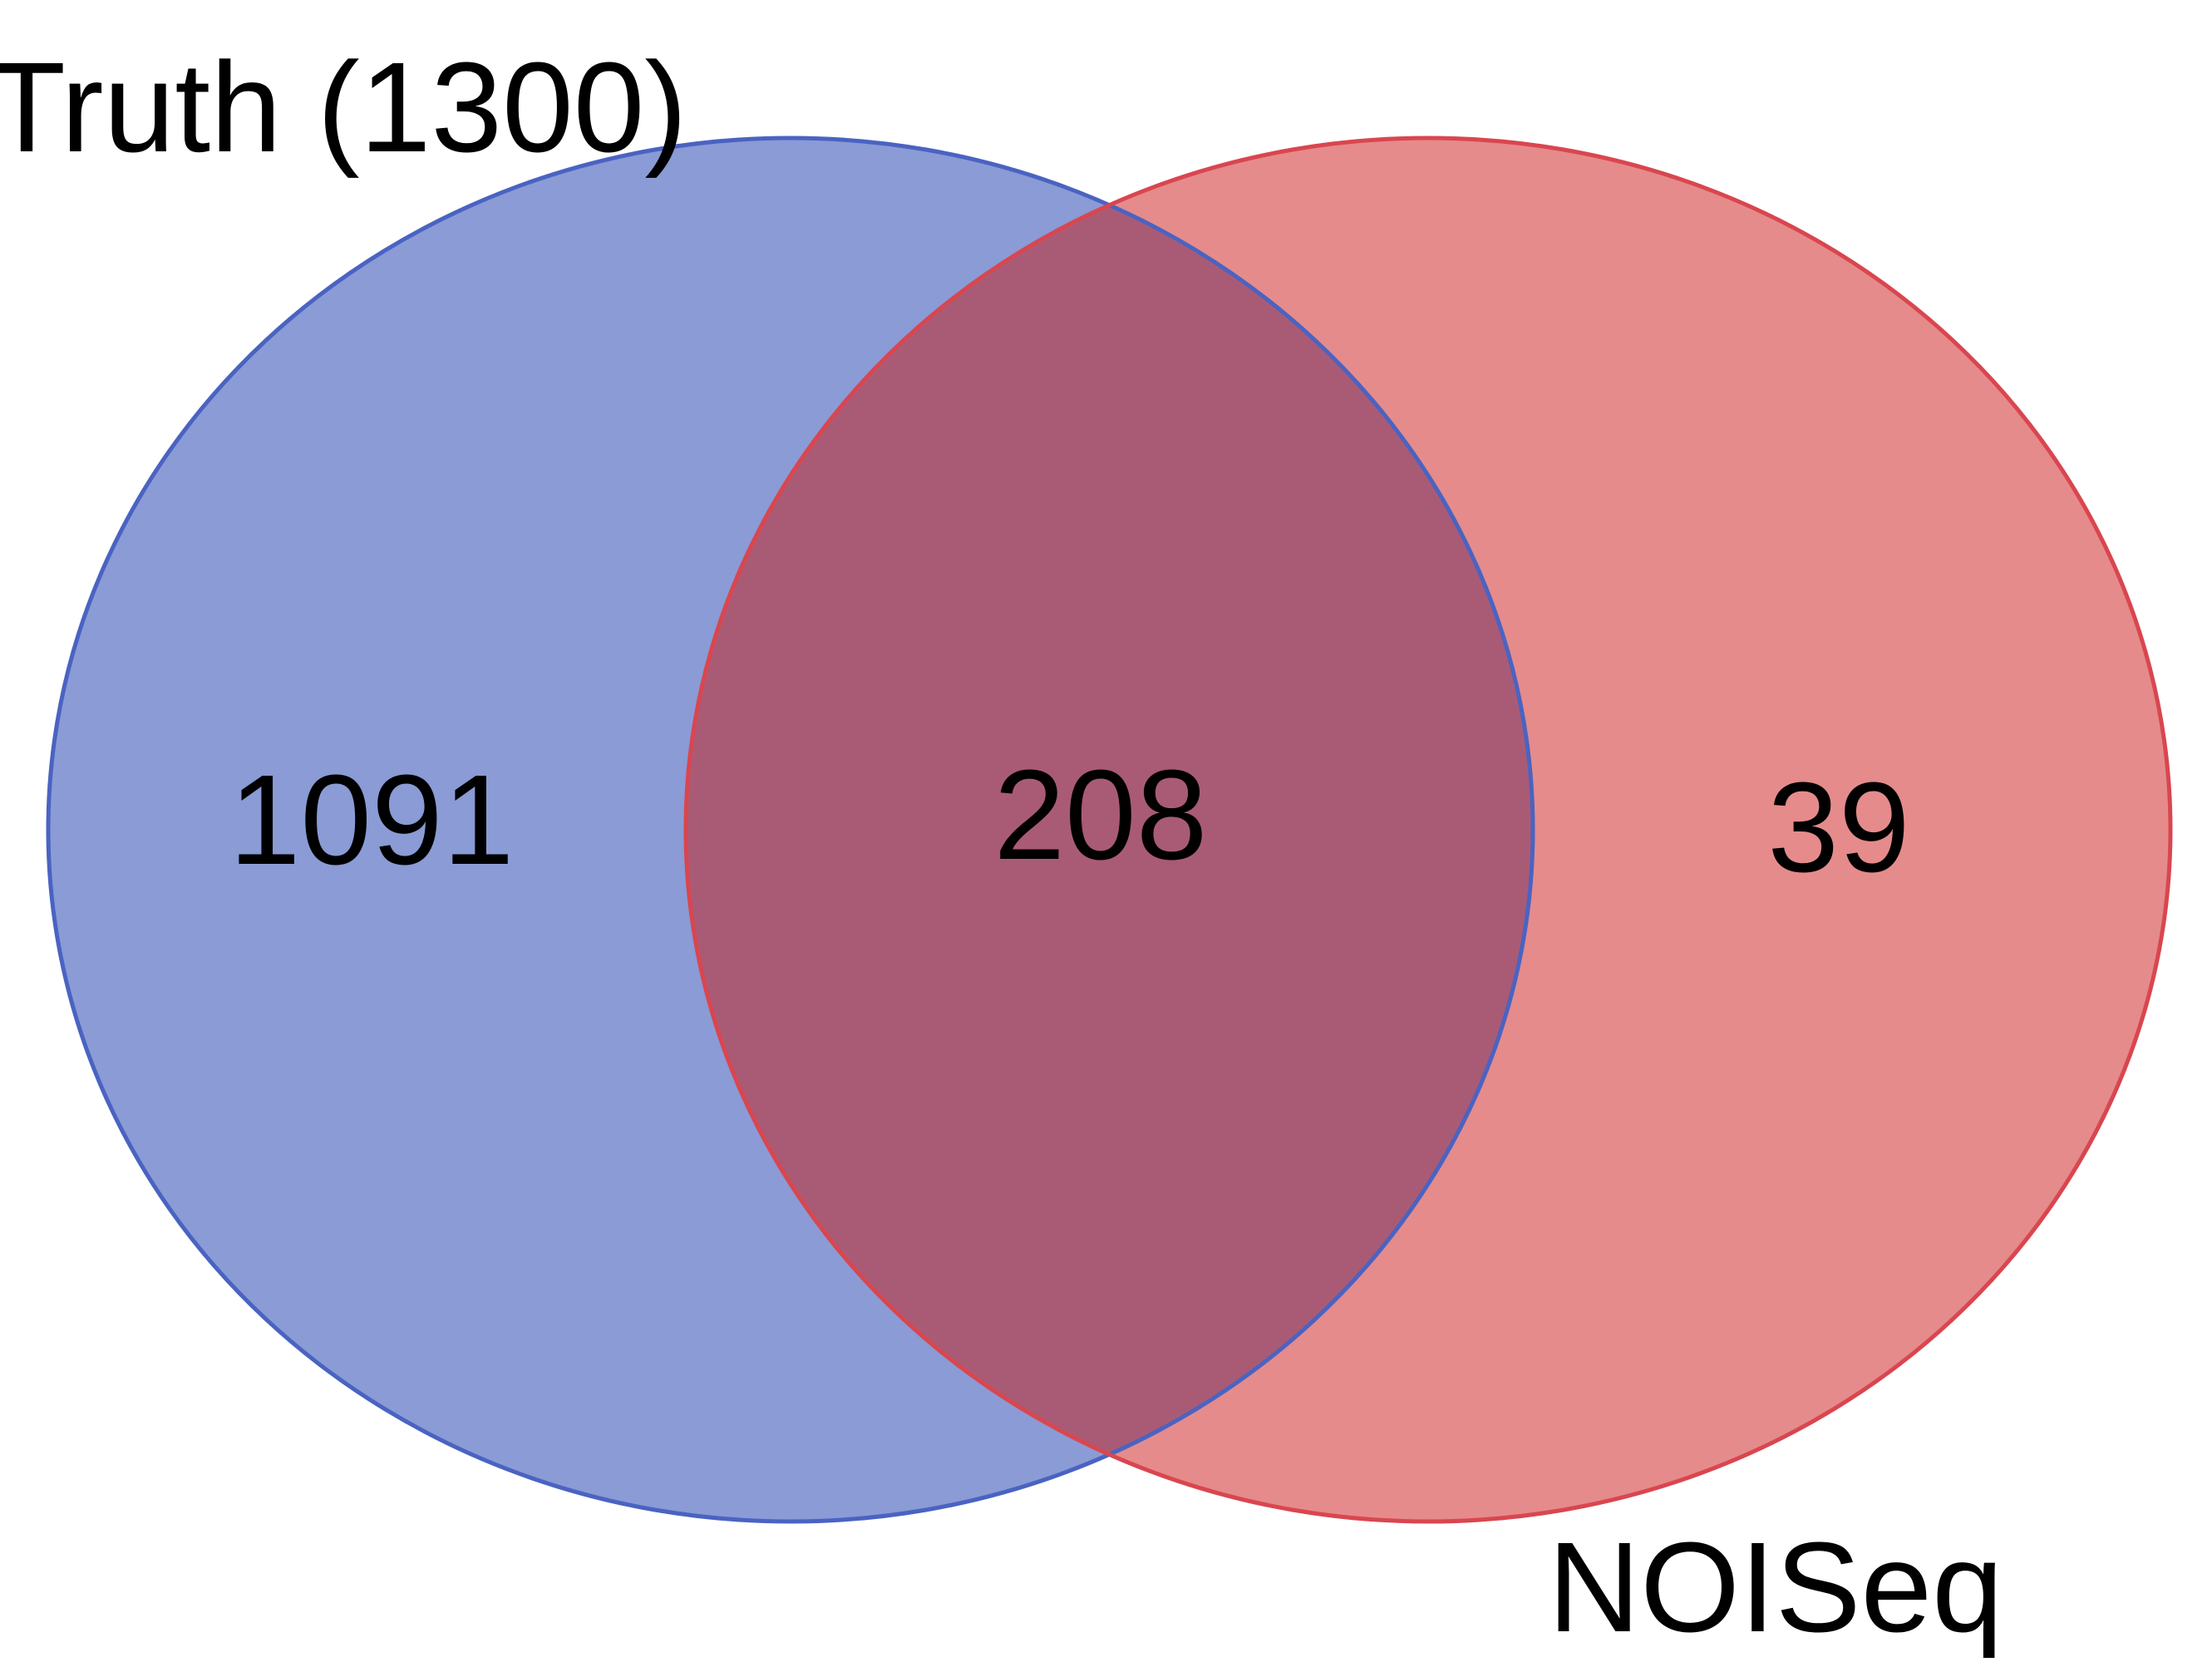  What do you see at coordinates (1838, 827) in the screenshot?
I see `noiseq-only-count: 39` at bounding box center [1838, 827].